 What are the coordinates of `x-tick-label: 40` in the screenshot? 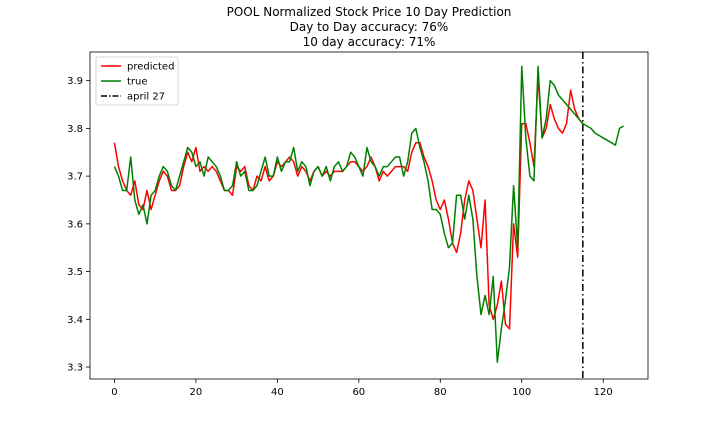 It's located at (277, 392).